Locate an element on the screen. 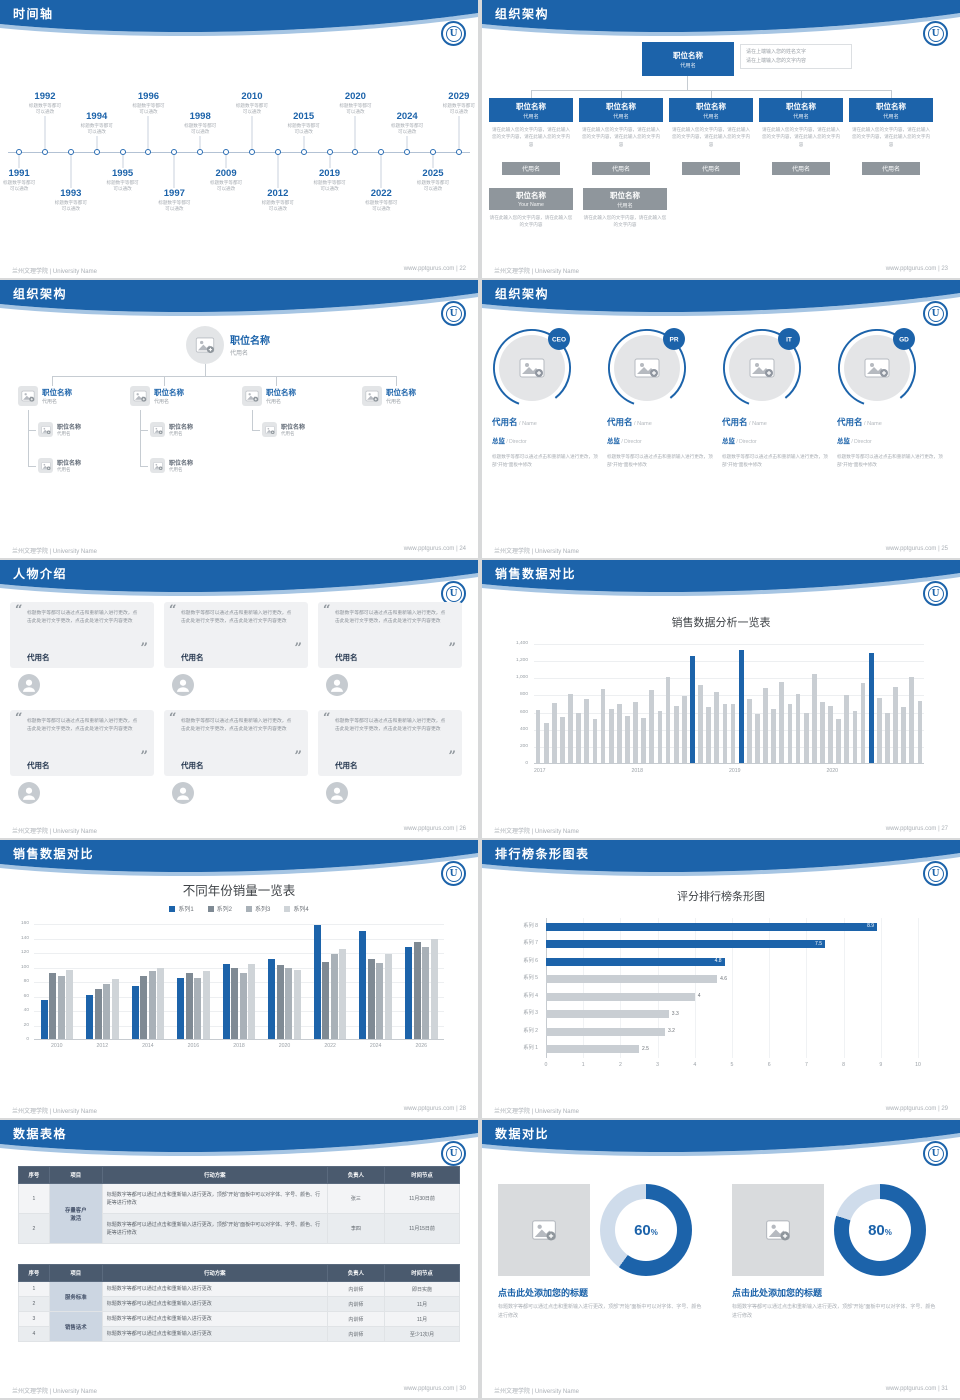 This screenshot has height=1400, width=960. timeline-entry: 1996 标题数字等都可 可以通改 is located at coordinates (148, 103).